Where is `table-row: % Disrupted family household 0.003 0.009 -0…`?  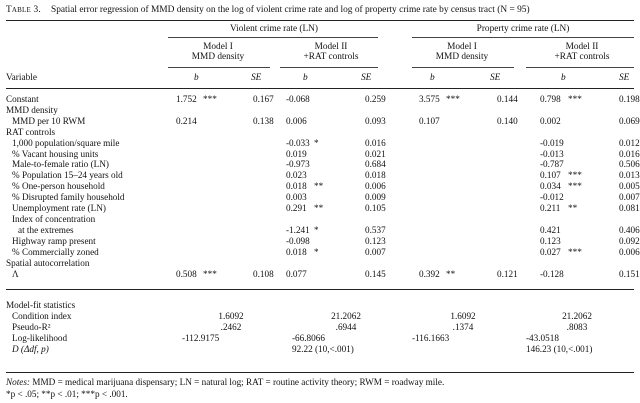
table-row: % Disrupted family household 0.003 0.009 -0… is located at coordinates (323, 197).